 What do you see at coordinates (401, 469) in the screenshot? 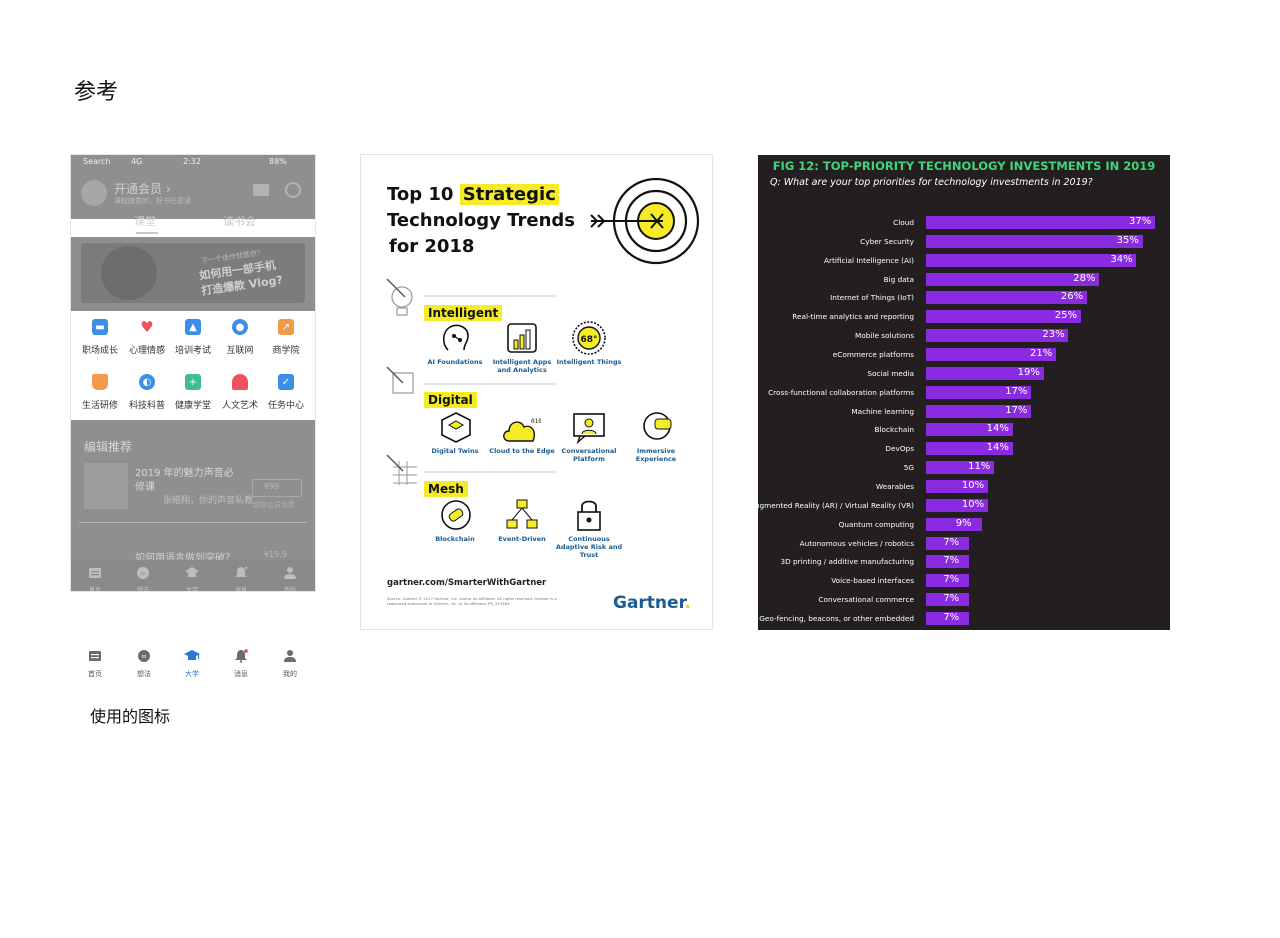
I see `mesh-grid-arrow-icon` at bounding box center [401, 469].